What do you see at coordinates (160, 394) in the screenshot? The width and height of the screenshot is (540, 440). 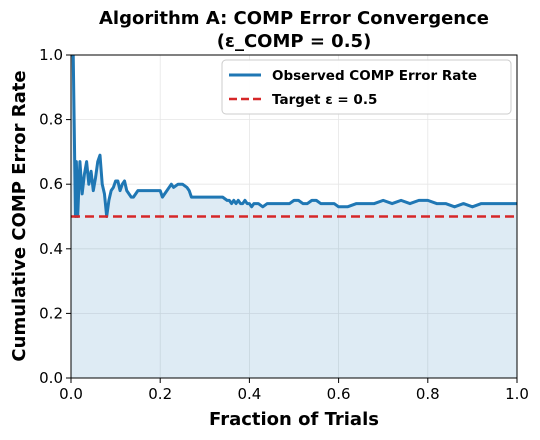 I see `x-tick-label: 0.2` at bounding box center [160, 394].